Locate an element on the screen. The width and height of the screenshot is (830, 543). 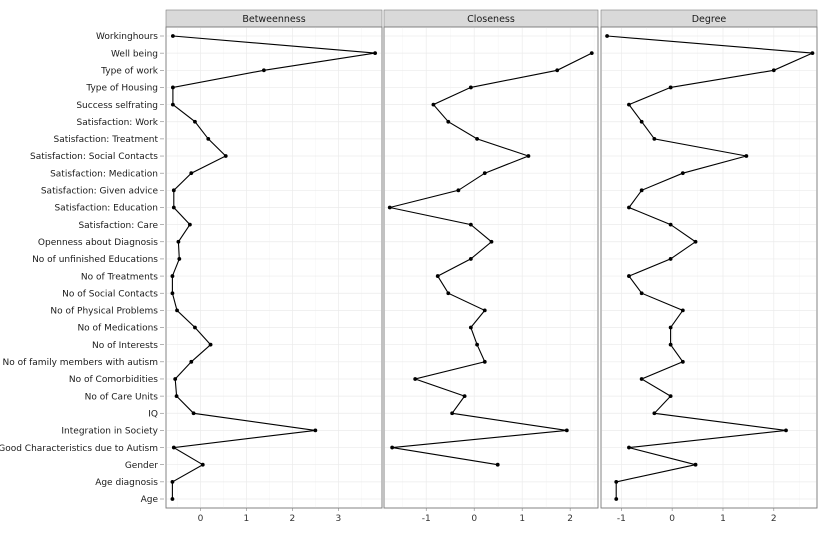
x-tick-label: 3 is located at coordinates (338, 519).